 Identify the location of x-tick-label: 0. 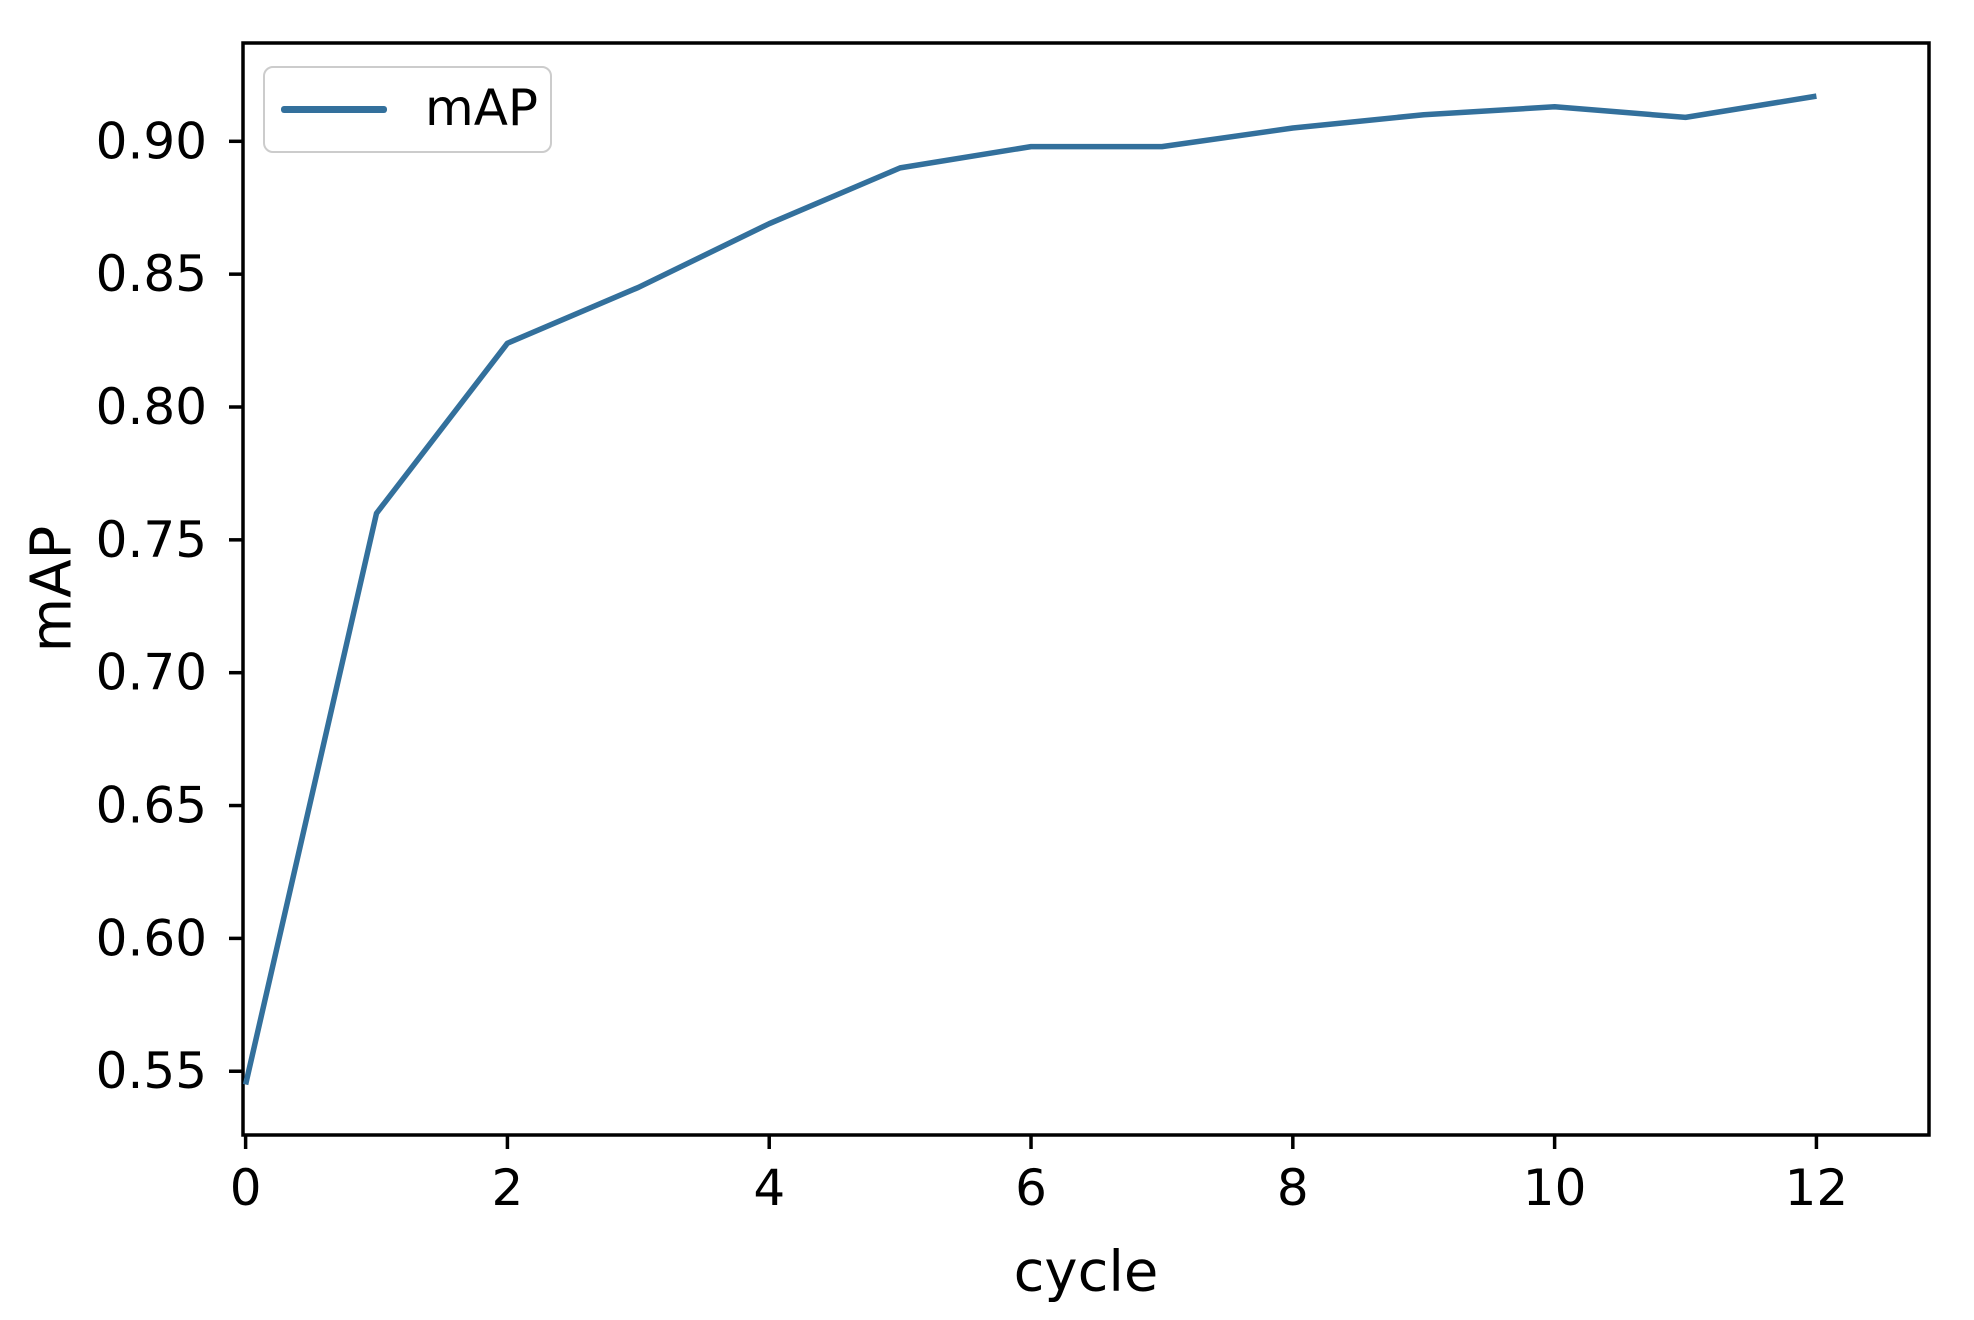
(246, 1188).